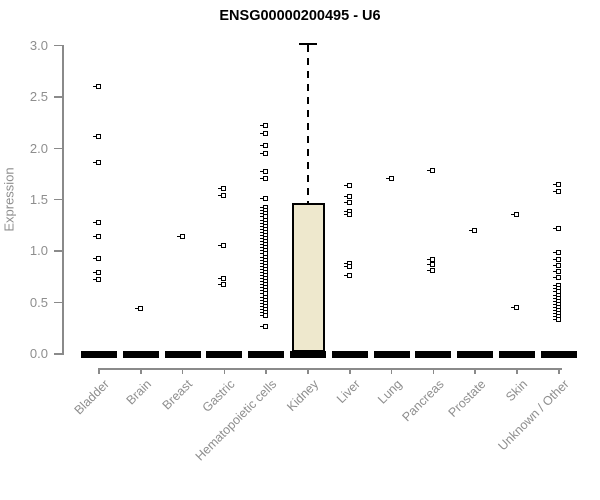  What do you see at coordinates (533, 415) in the screenshot?
I see `x-tick-label: Unknown / Other` at bounding box center [533, 415].